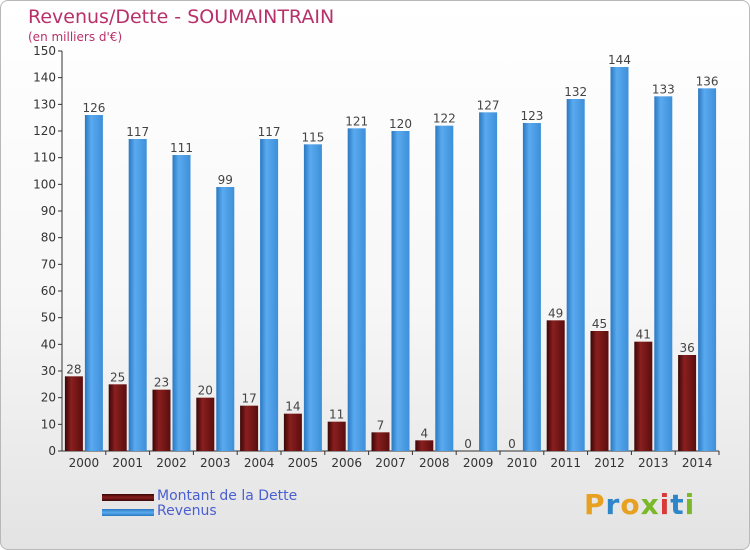 The height and width of the screenshot is (550, 750). Describe the element at coordinates (599, 324) in the screenshot. I see `bar-dette-value-label: 45` at that location.